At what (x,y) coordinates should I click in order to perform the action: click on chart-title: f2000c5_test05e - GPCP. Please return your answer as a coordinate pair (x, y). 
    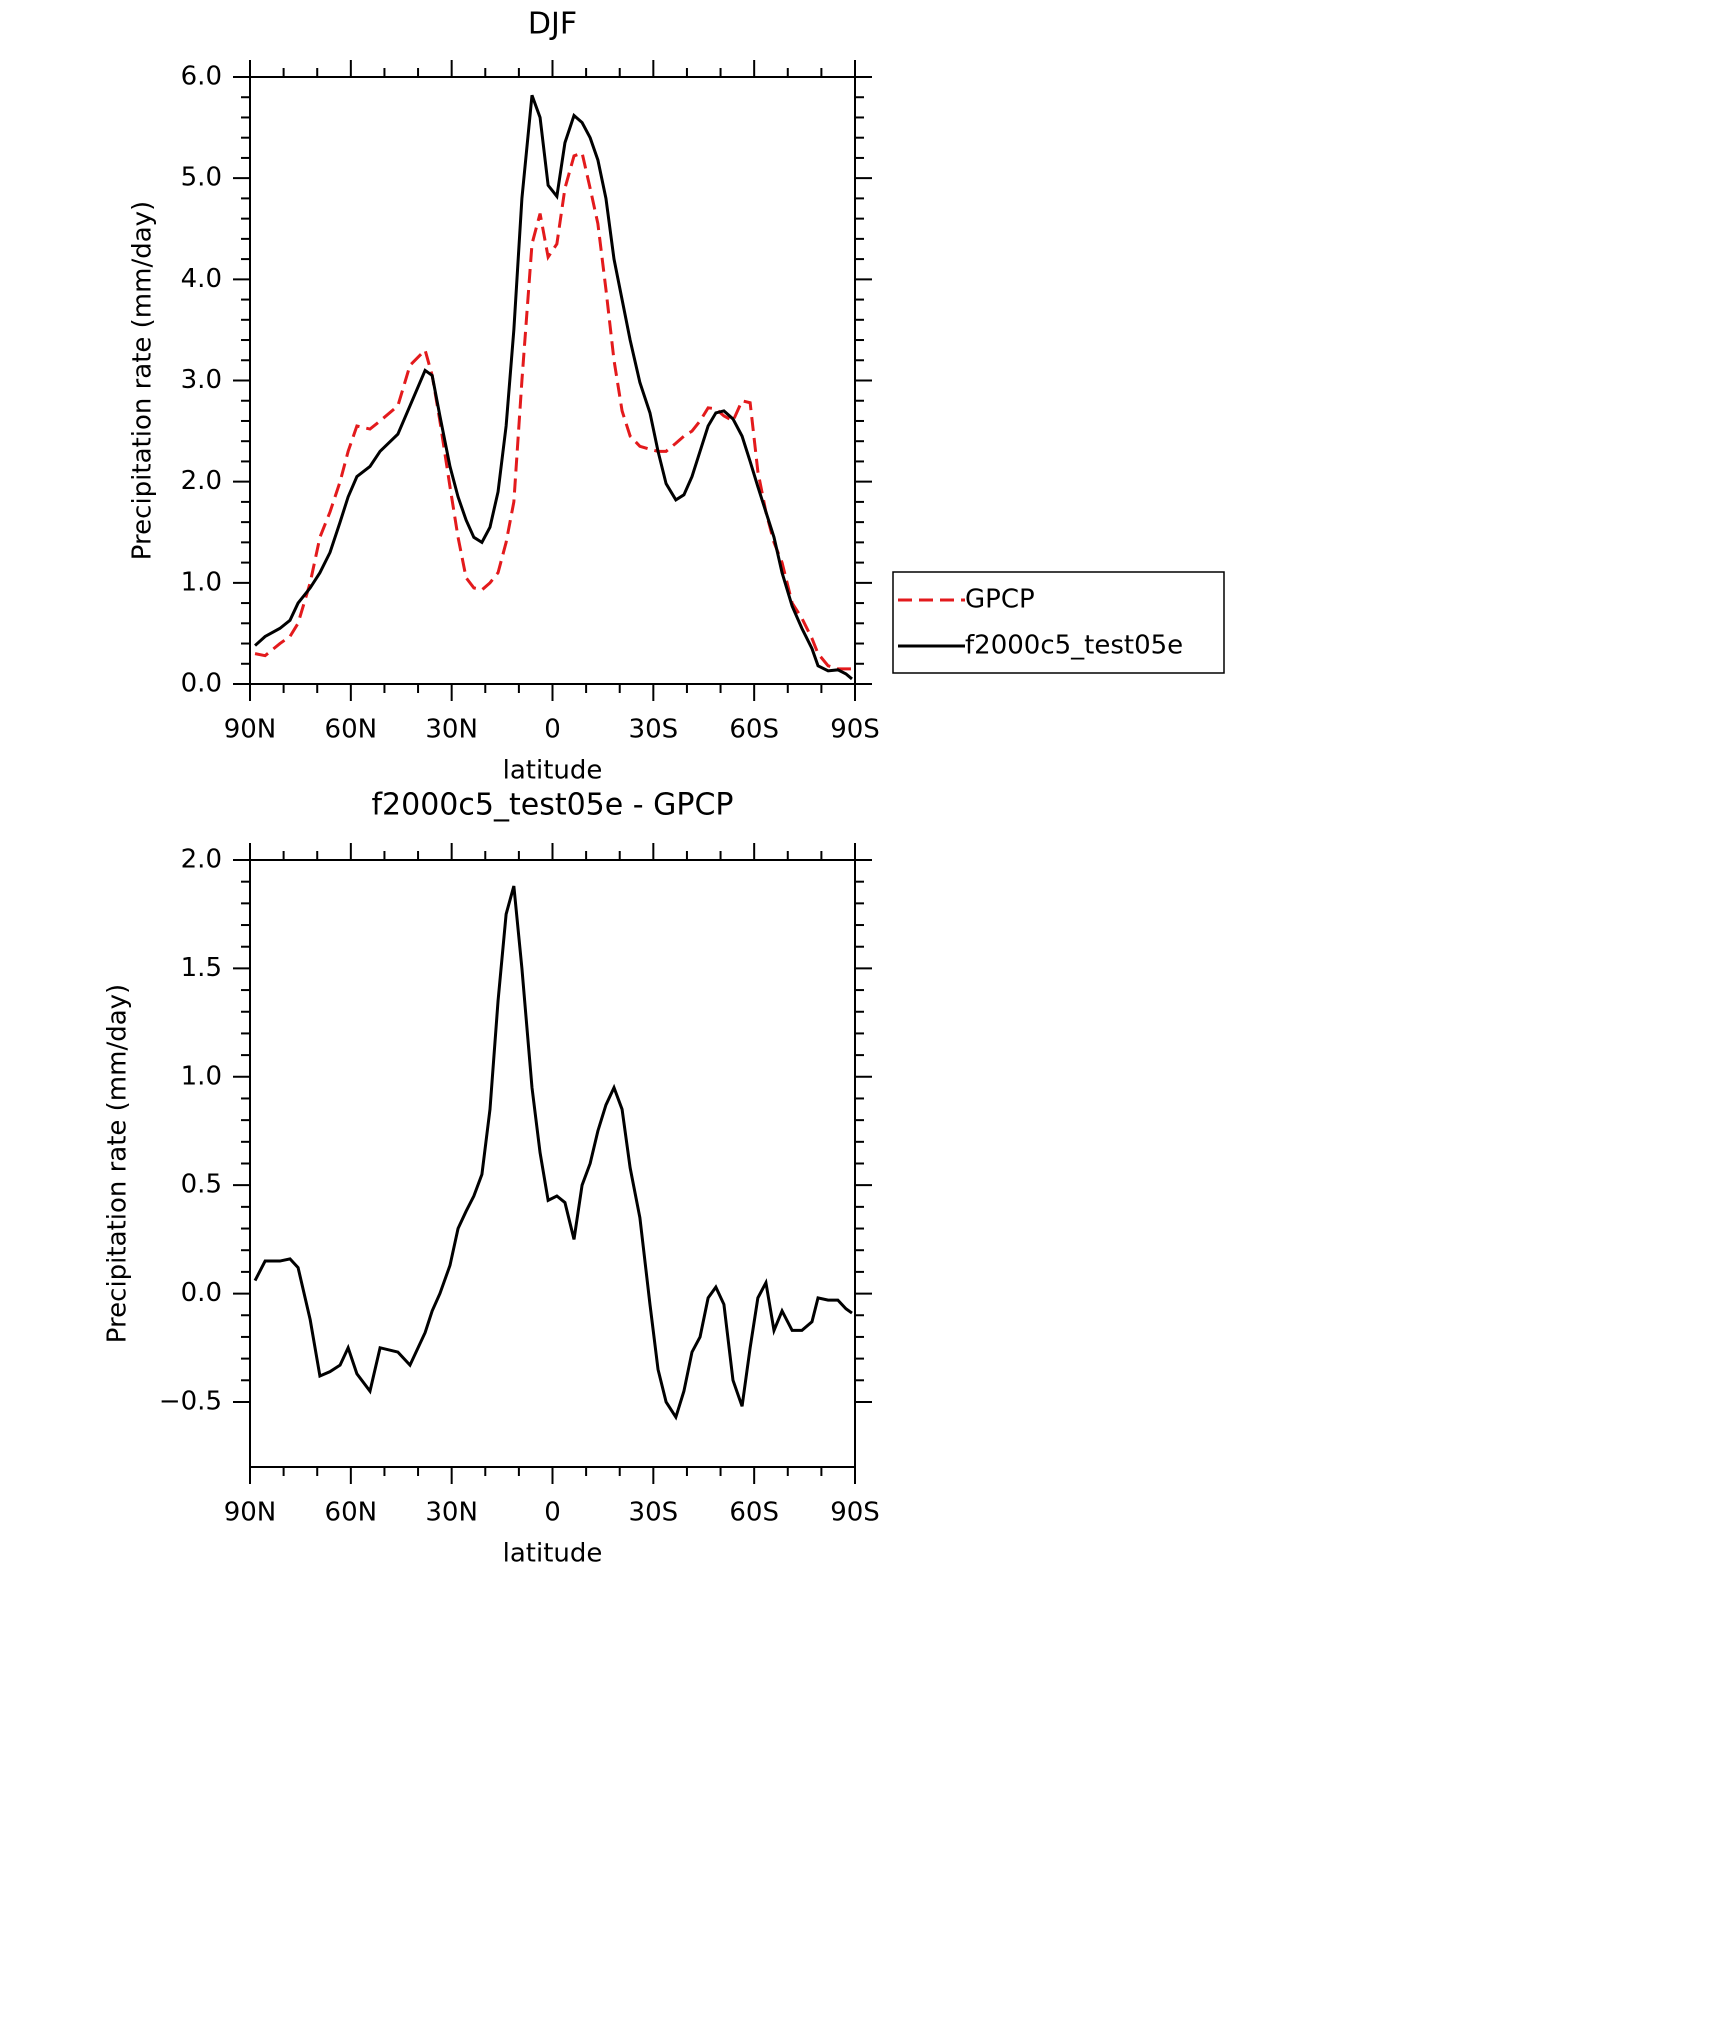
    Looking at the image, I should click on (552, 805).